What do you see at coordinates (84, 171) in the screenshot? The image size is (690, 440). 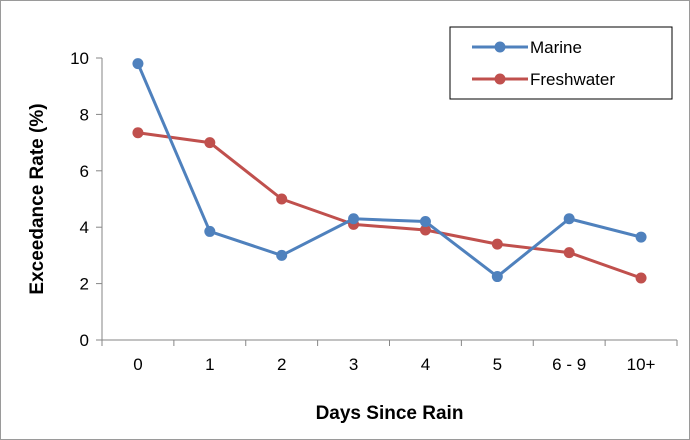 I see `y-tick-label: 6` at bounding box center [84, 171].